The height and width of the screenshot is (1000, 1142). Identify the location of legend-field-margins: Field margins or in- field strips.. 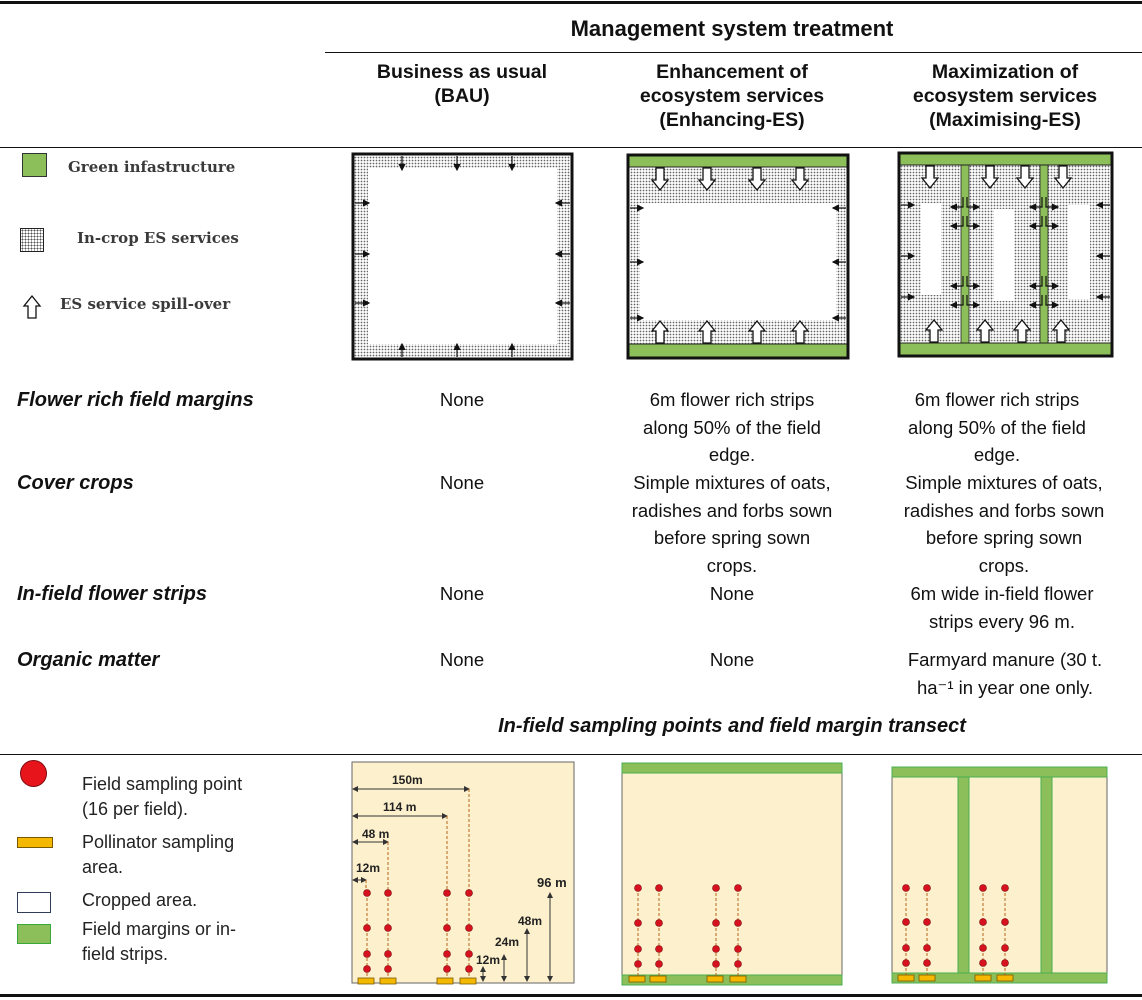
(159, 941).